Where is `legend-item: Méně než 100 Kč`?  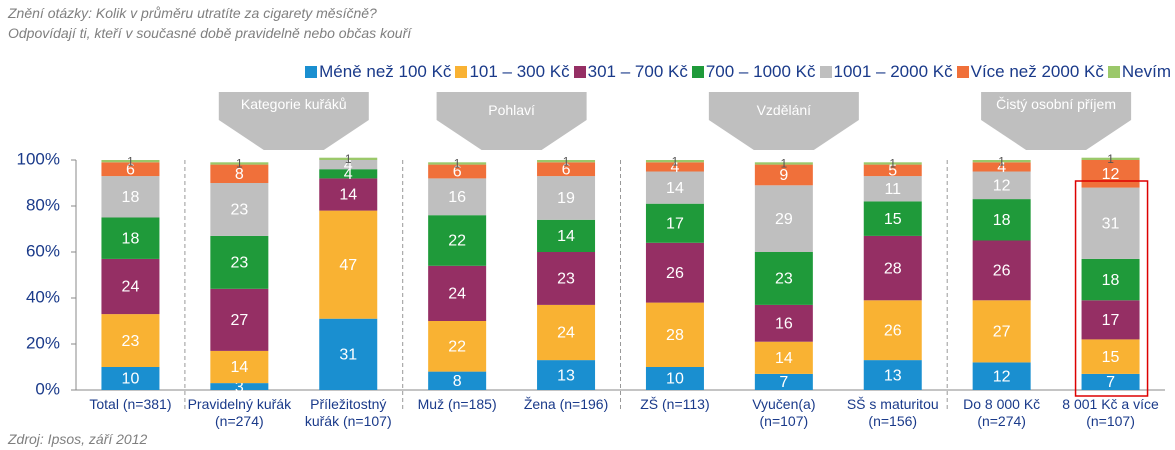
legend-item: Méně než 100 Kč is located at coordinates (378, 72).